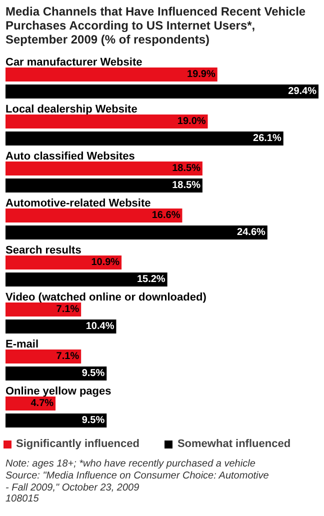  I want to click on y-tick-label: Video (watched online or downloaded), so click(106, 298).